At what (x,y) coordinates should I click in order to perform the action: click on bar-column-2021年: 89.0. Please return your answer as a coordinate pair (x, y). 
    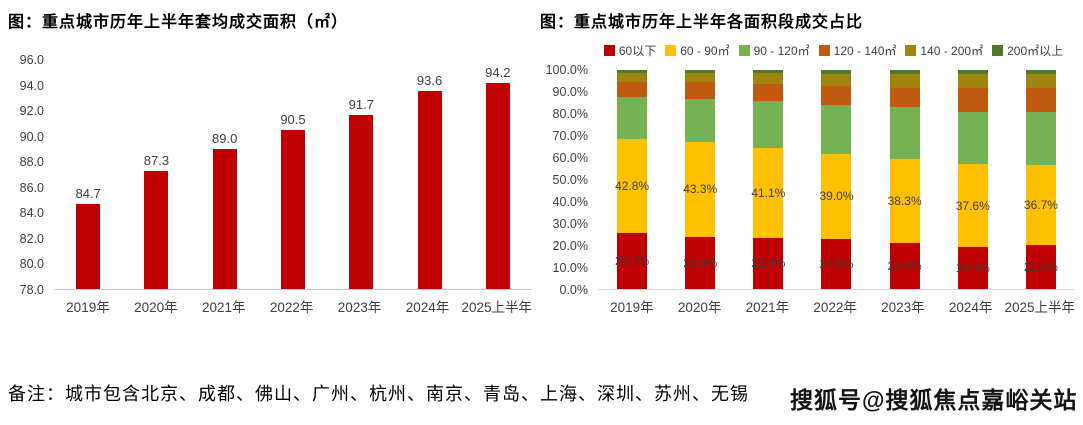
    Looking at the image, I should click on (225, 174).